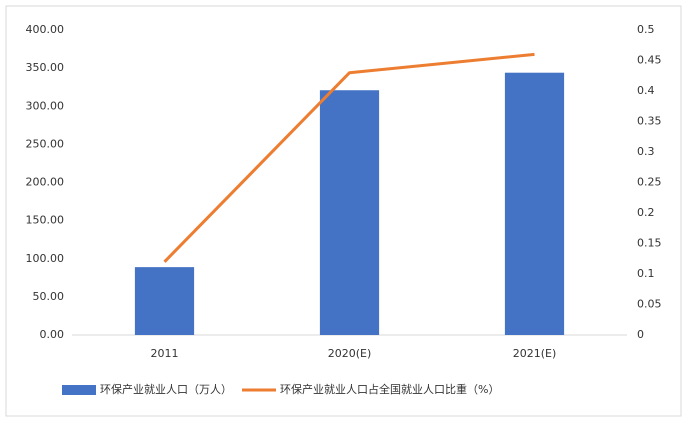 The height and width of the screenshot is (427, 687). What do you see at coordinates (52, 334) in the screenshot?
I see `y-tick-label: 0.00` at bounding box center [52, 334].